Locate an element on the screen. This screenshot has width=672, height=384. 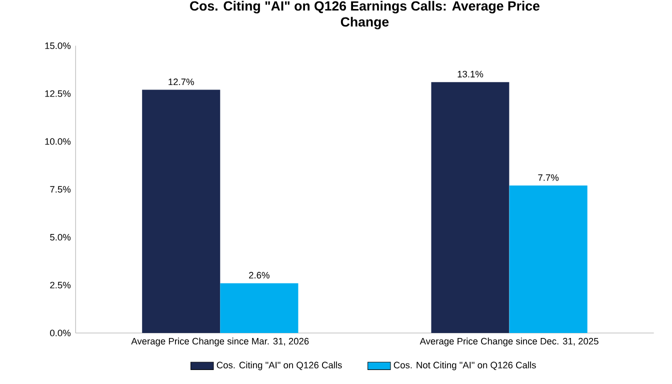
x-tick-label: Average Price Change since Dec. 31, 2025 is located at coordinates (509, 342).